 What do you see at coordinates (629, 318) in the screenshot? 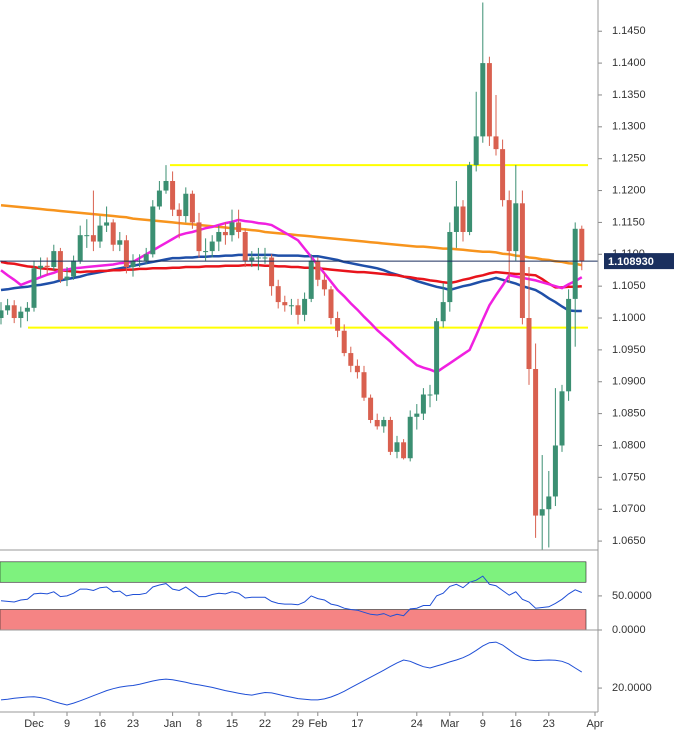
I see `y-tick-label: 1.1000` at bounding box center [629, 318].